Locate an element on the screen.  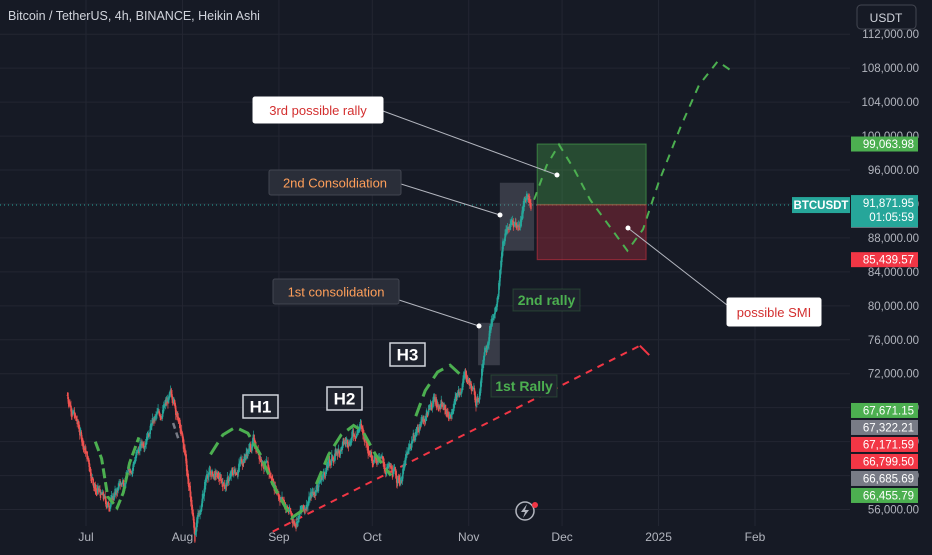
last-price-block: 91,871.95 01:05:59 BTCUSDT is located at coordinates (855, 211).